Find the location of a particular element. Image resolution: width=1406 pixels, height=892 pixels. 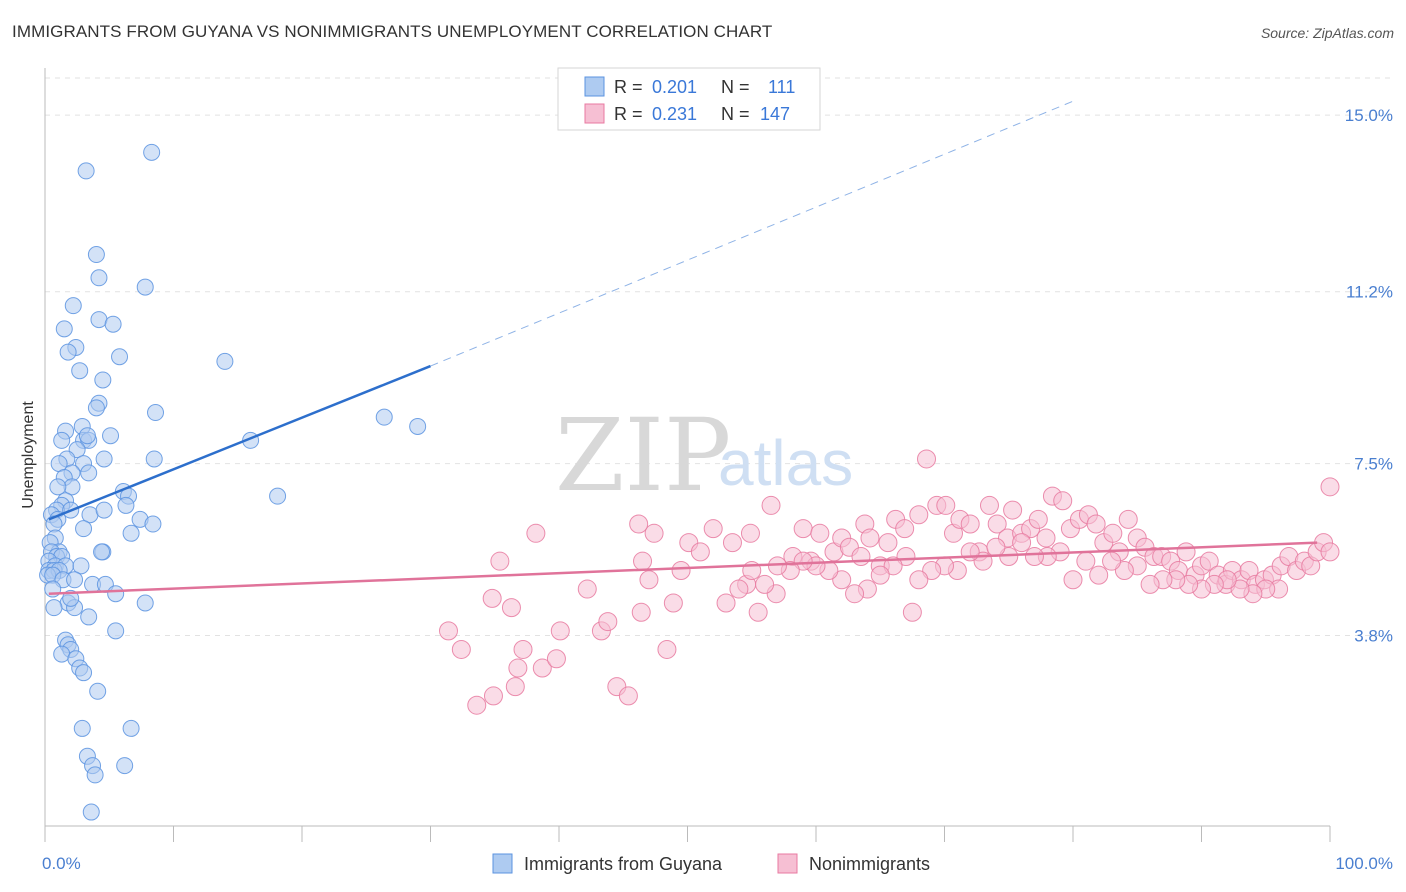

x-tick-label-left: 0.0% is located at coordinates (61, 863).